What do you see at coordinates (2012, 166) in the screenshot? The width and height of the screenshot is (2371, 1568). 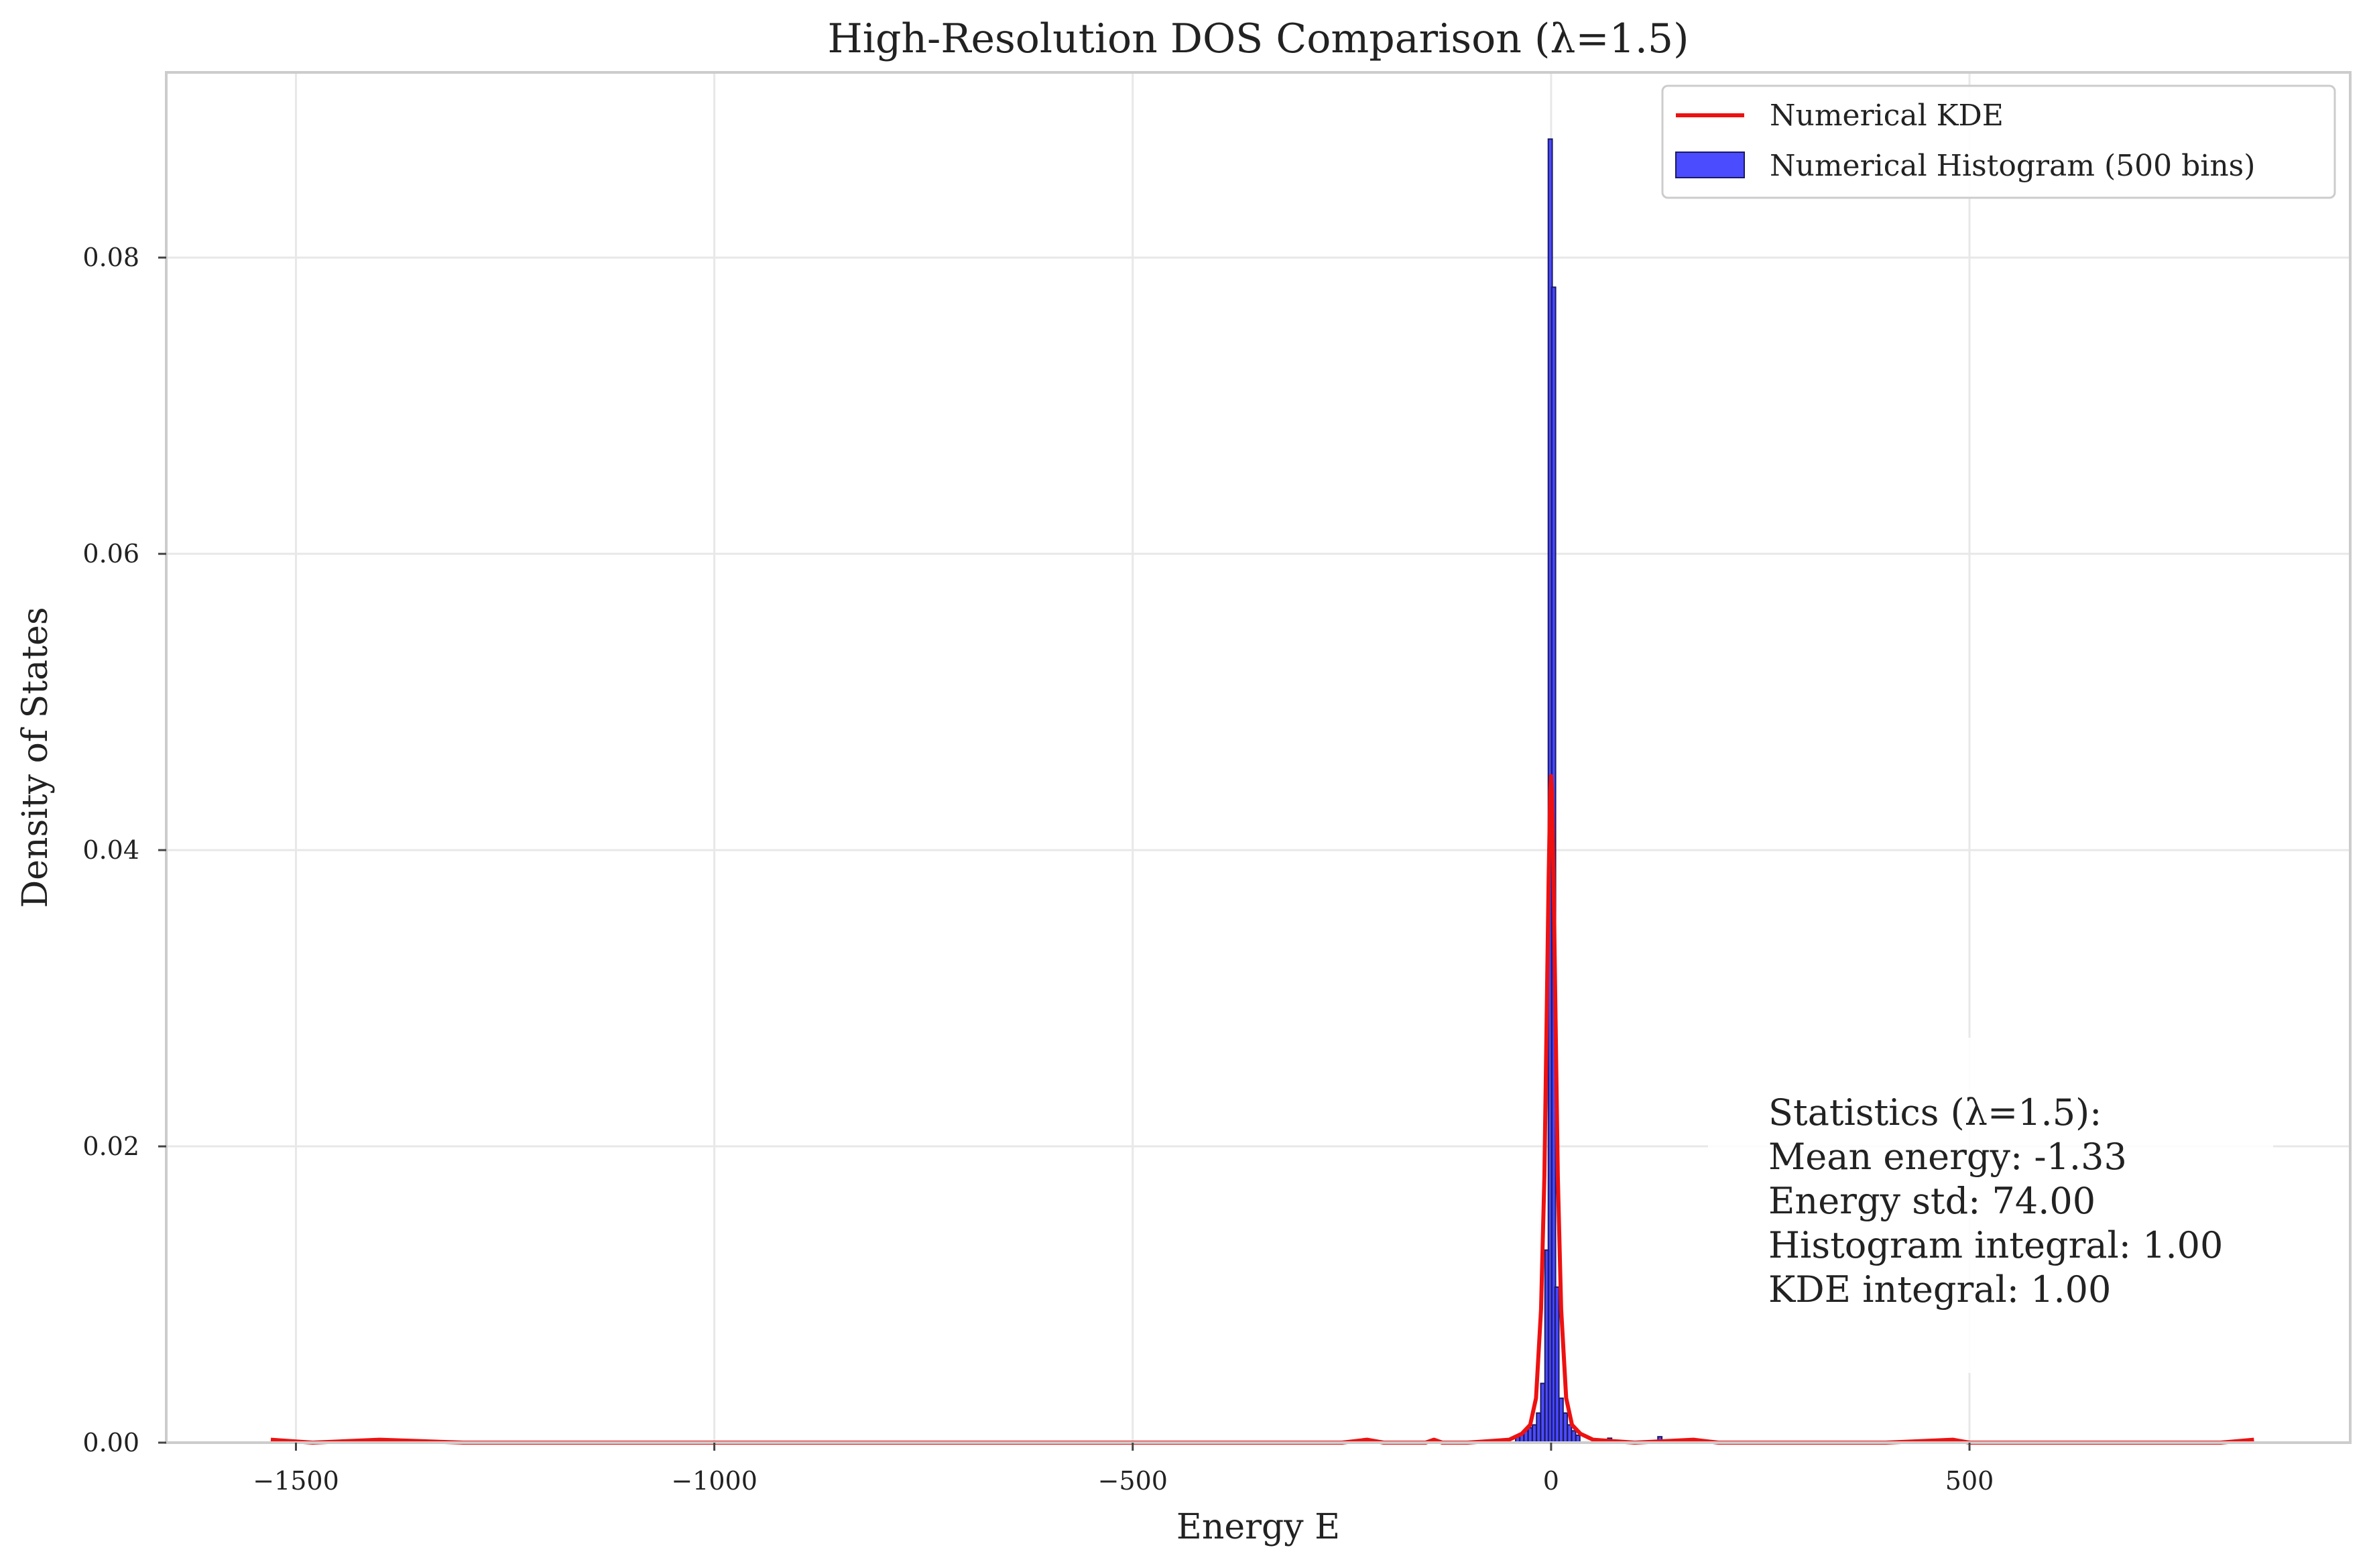 I see `legend-histogram-label: Numerical Histogram (500 bins)` at bounding box center [2012, 166].